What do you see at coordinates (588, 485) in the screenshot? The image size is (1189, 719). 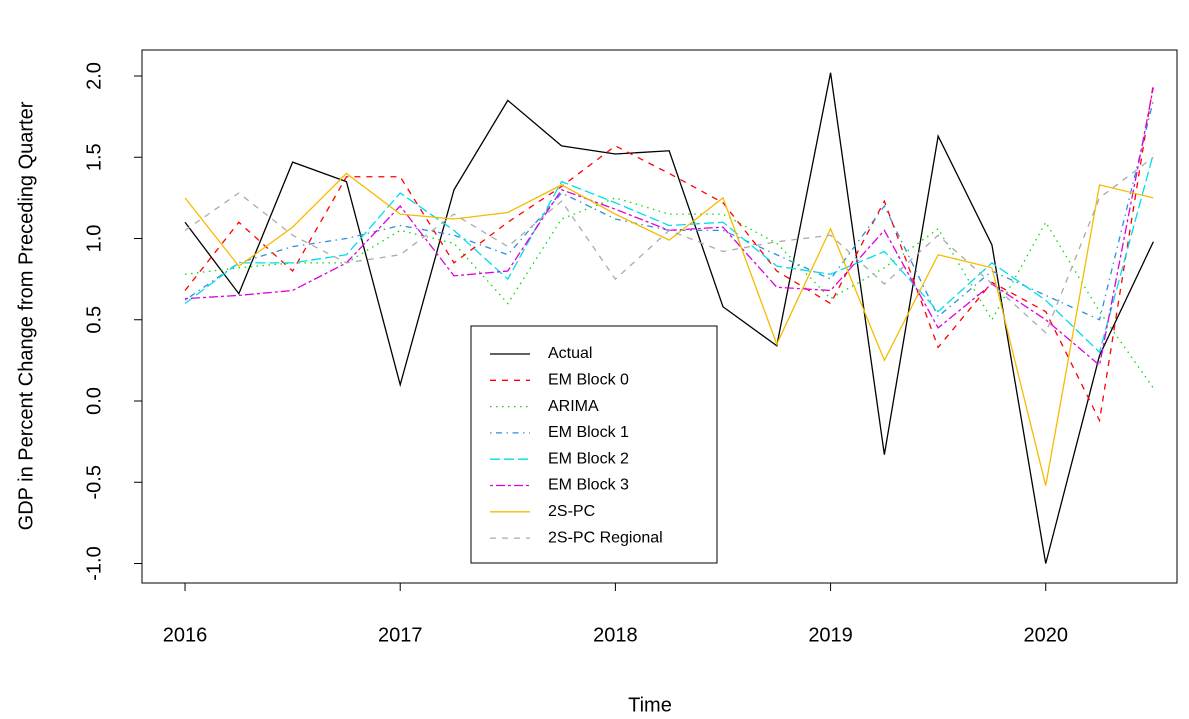 I see `legend-label: EM Block 3` at bounding box center [588, 485].